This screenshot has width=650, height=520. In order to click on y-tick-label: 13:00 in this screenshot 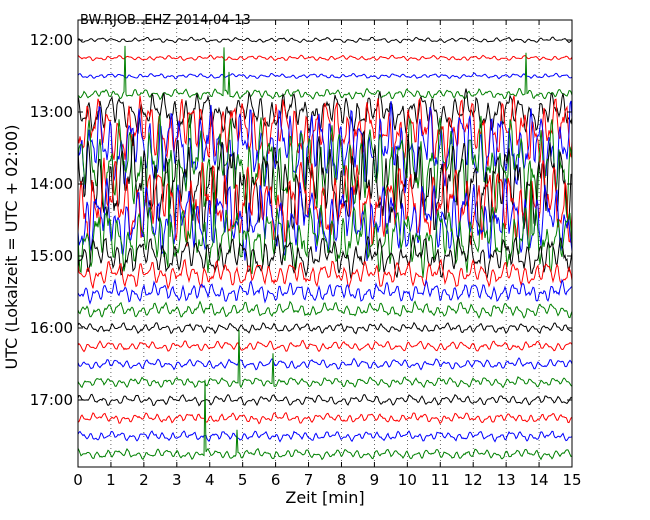, I will do `click(51, 112)`.